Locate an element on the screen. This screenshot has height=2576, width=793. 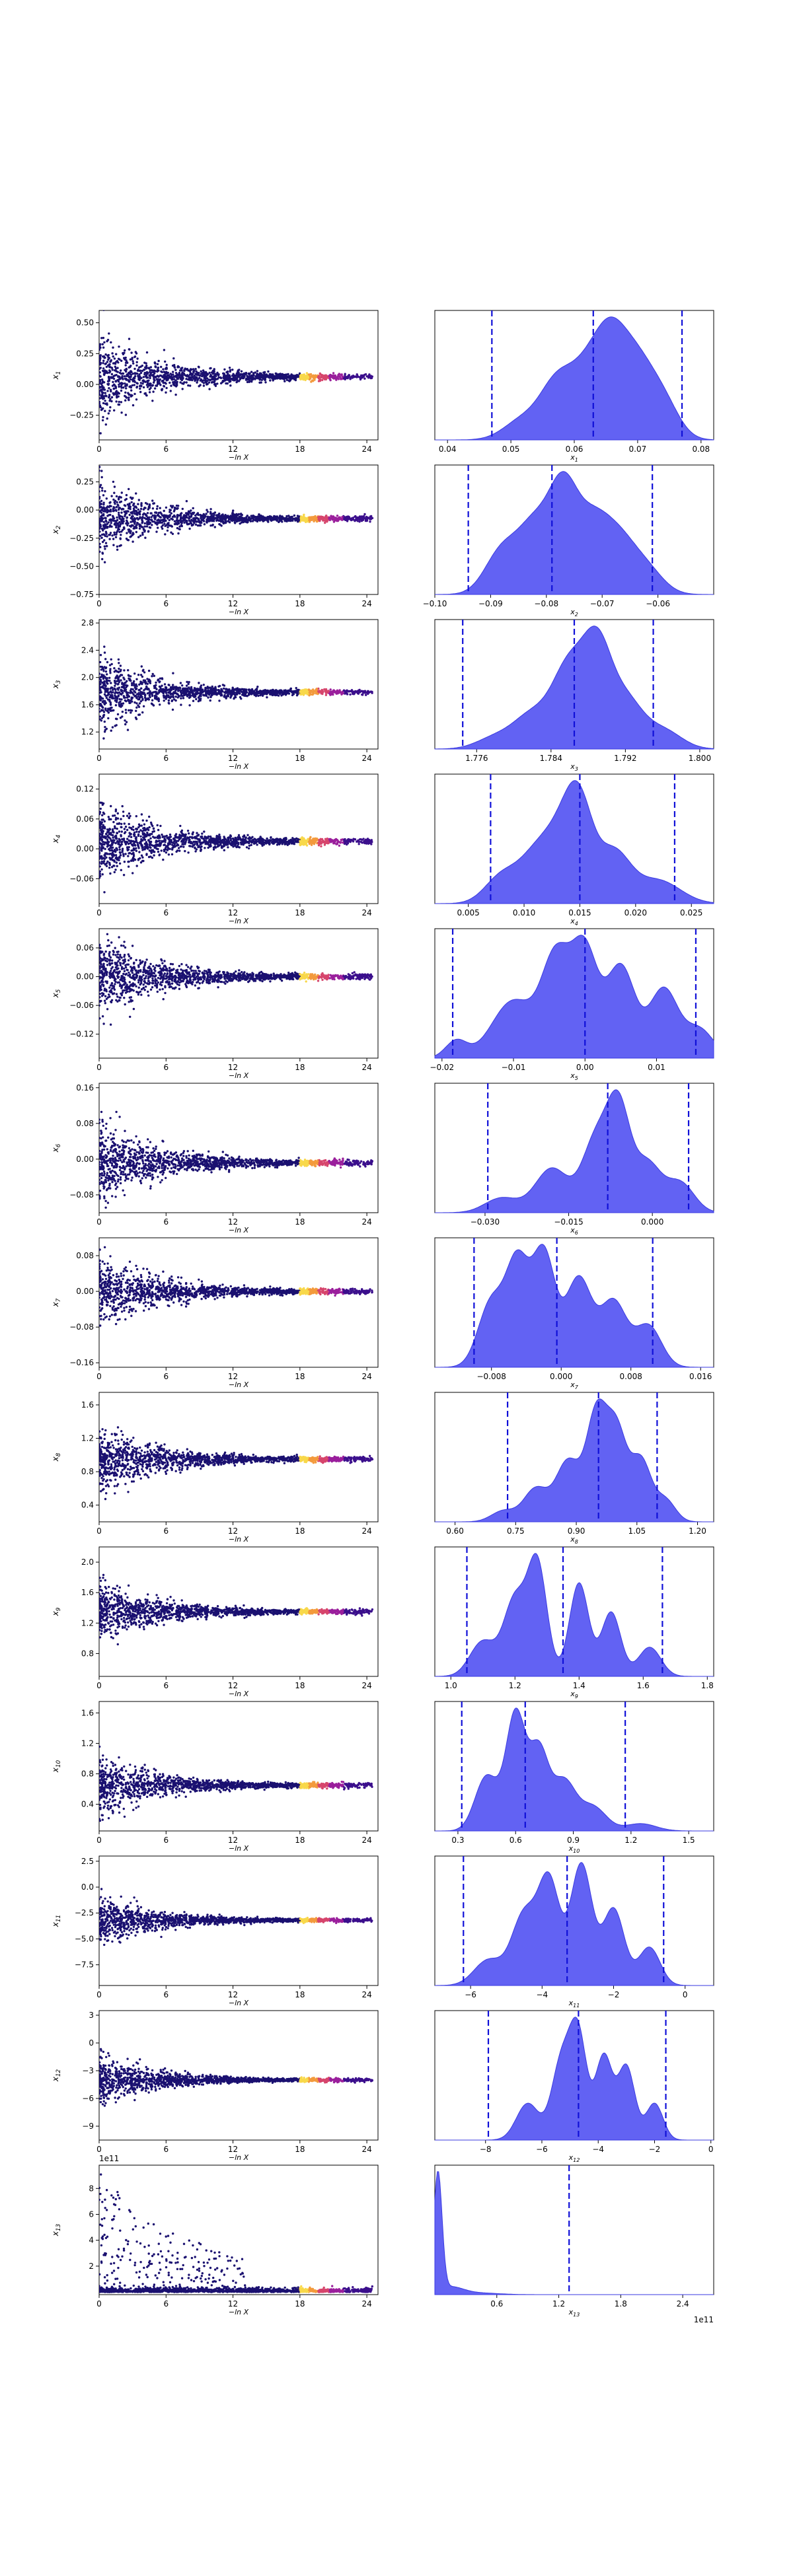
trace-xtick-label: 6 is located at coordinates (166, 758).